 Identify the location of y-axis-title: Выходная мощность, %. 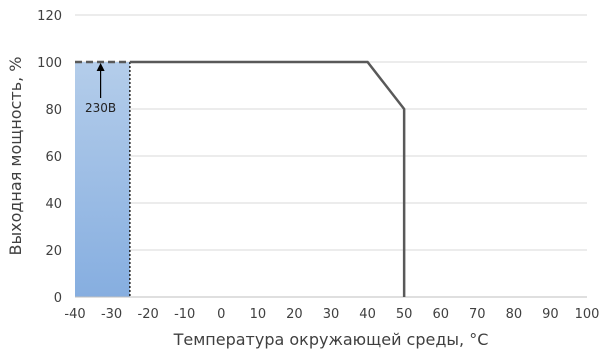
(15, 155).